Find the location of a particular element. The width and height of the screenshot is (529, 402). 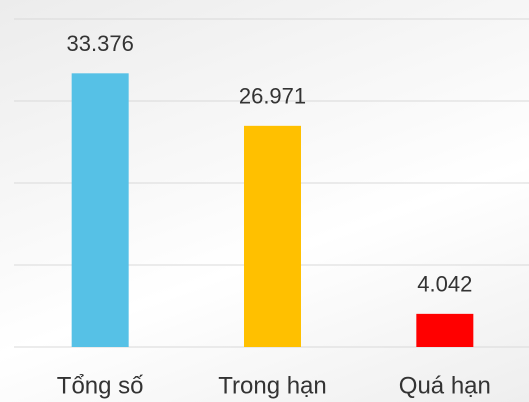

x-tick-label: Trong hạn is located at coordinates (272, 385).